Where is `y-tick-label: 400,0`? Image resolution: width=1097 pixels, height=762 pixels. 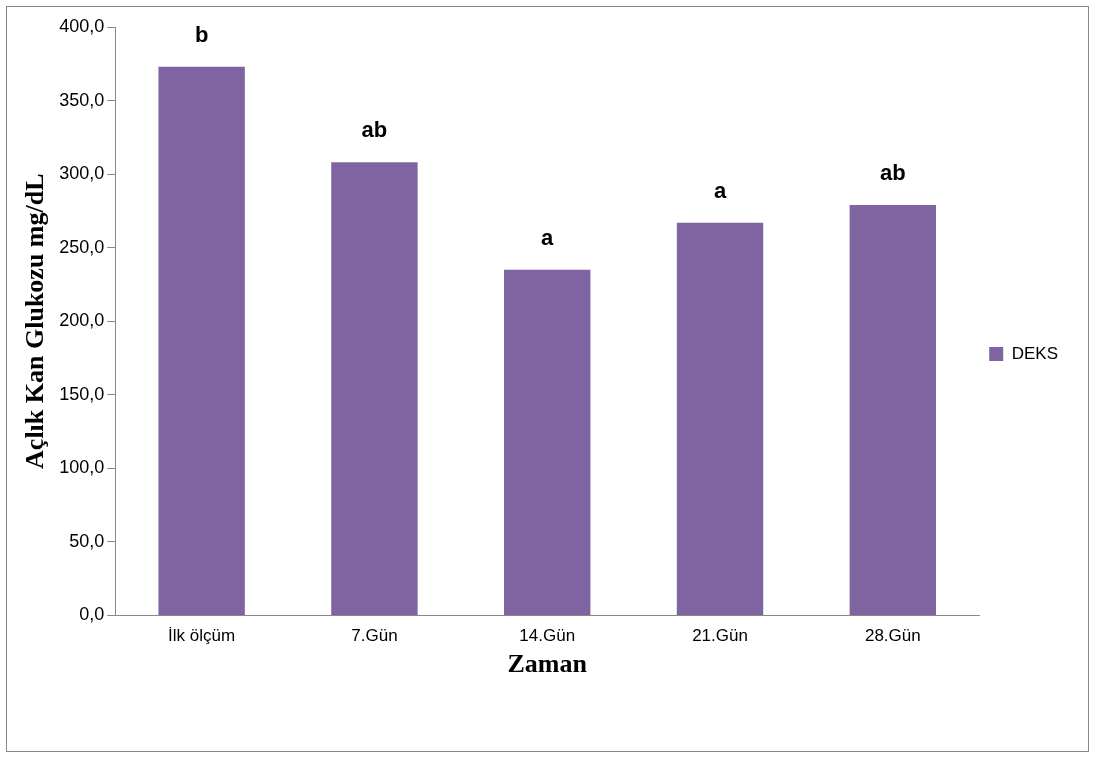 y-tick-label: 400,0 is located at coordinates (82, 25).